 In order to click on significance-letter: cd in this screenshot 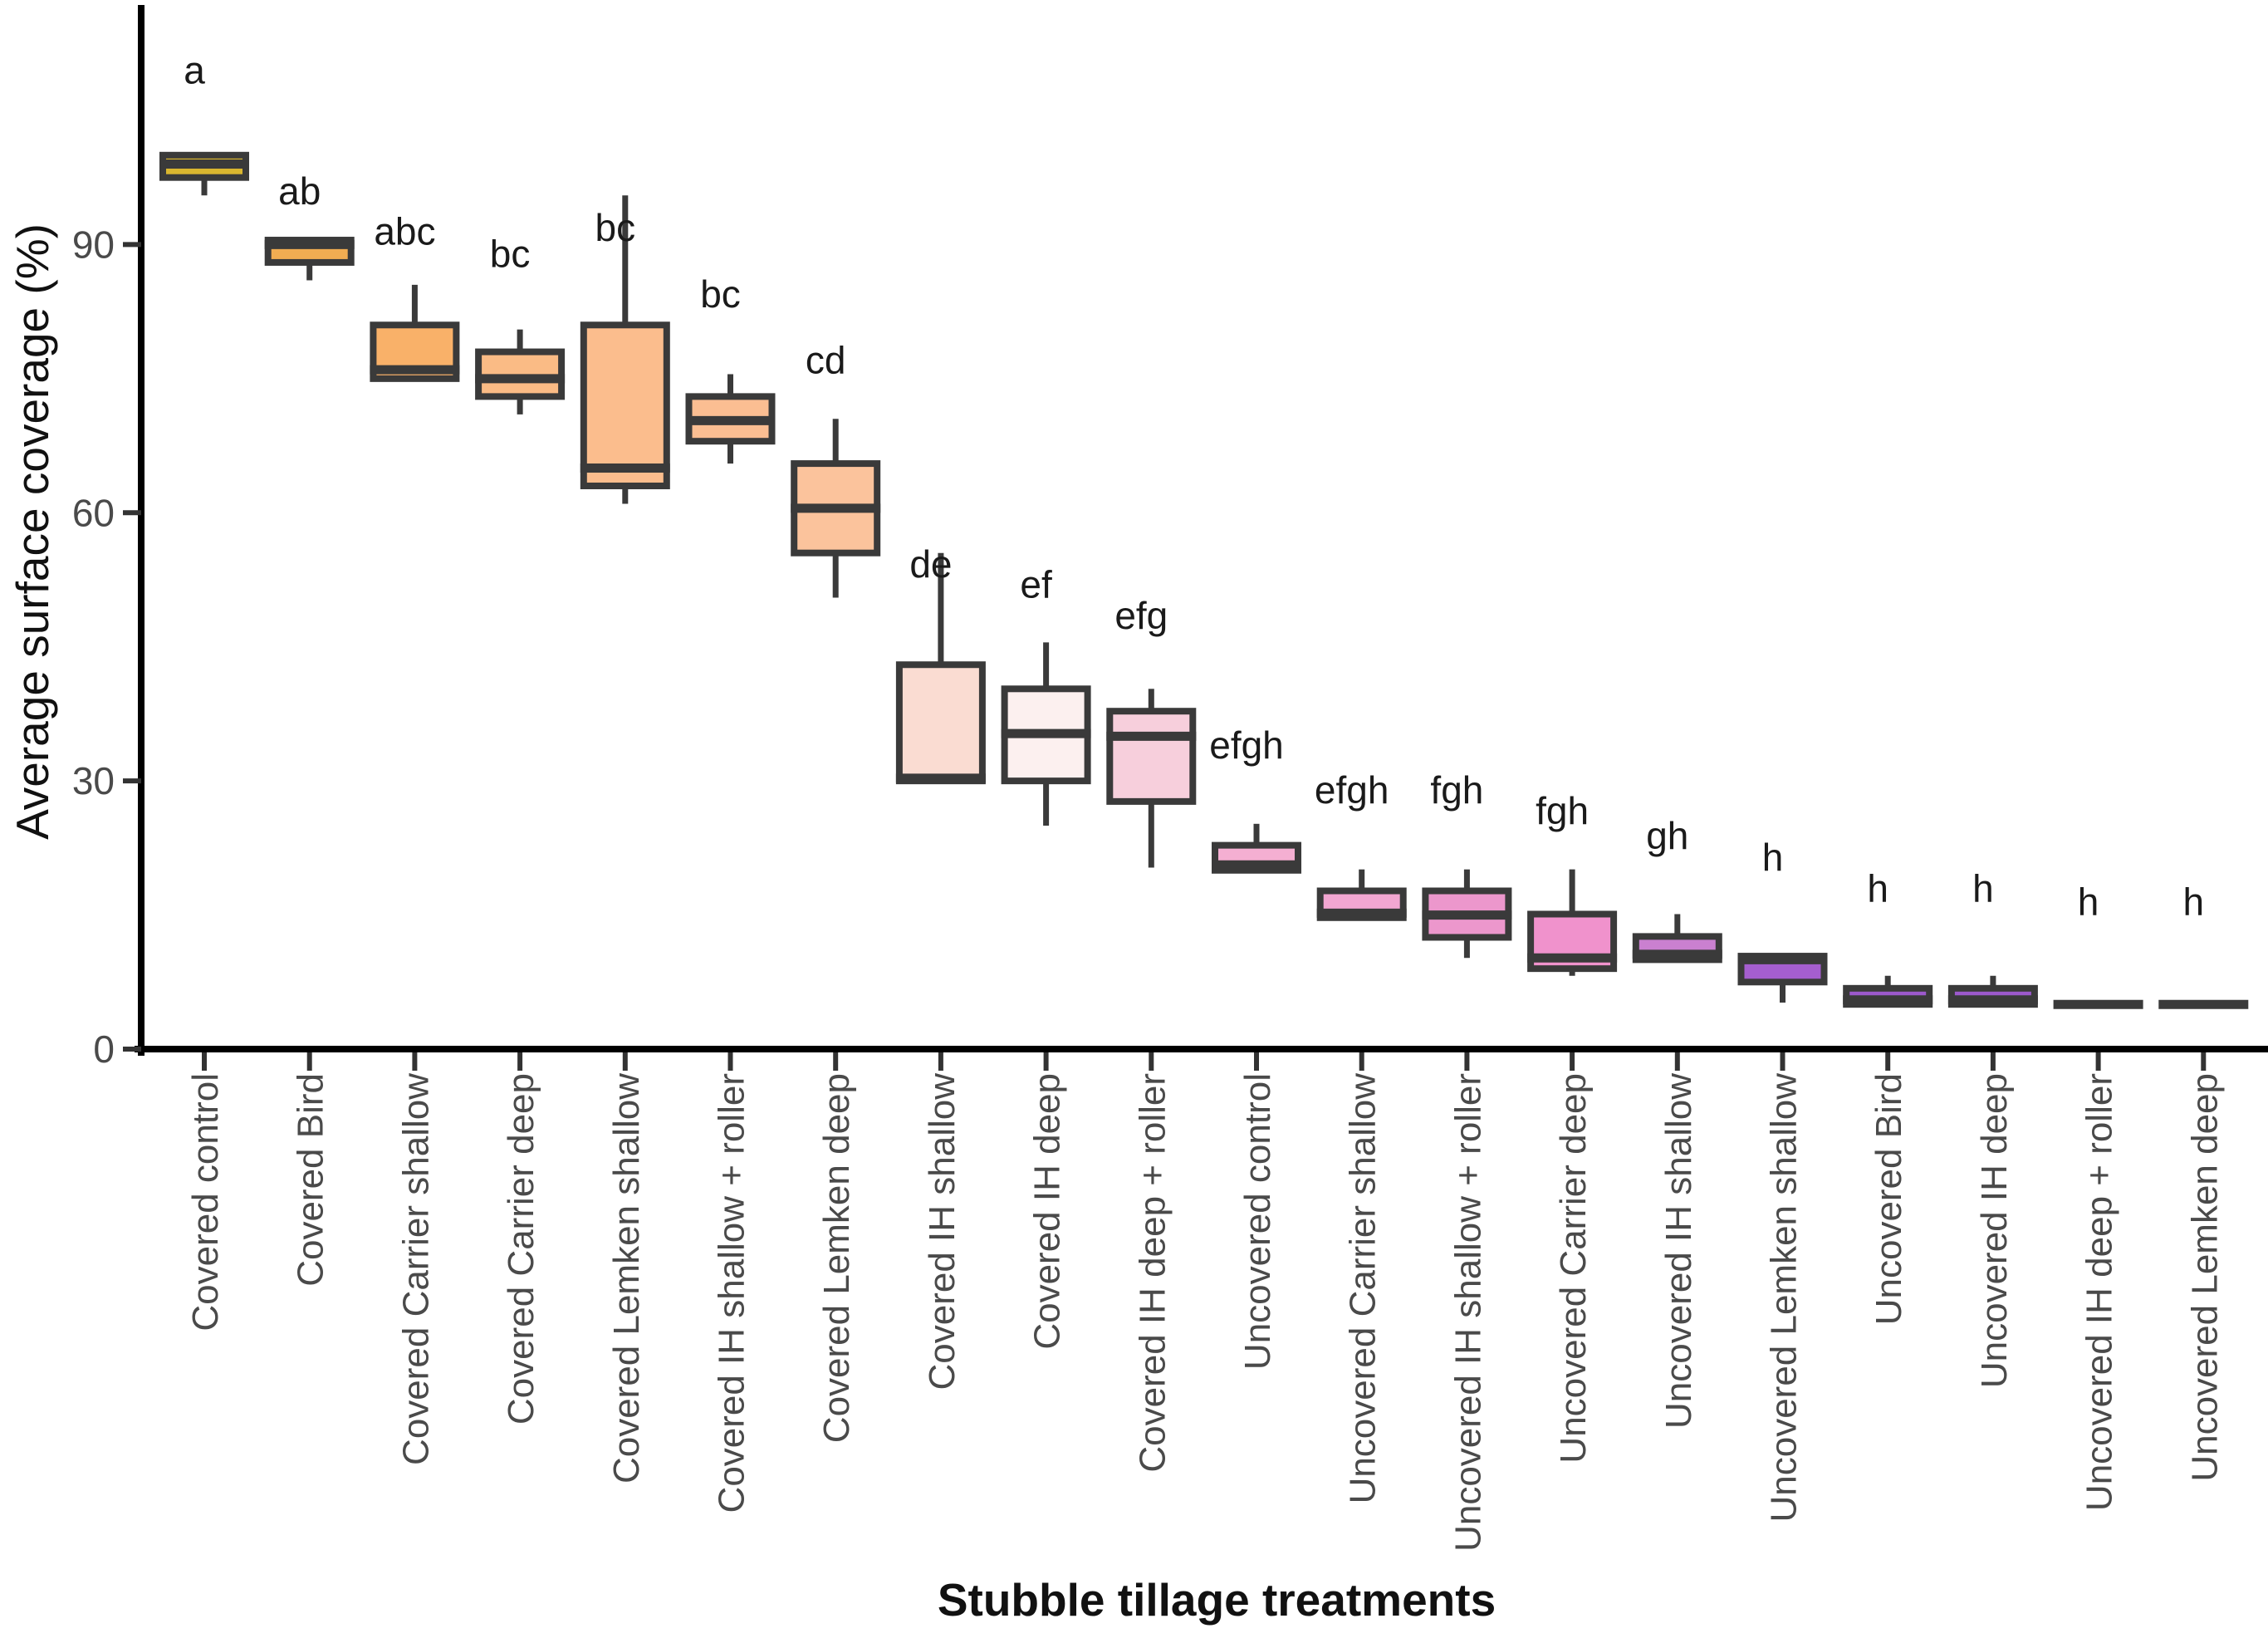, I will do `click(826, 359)`.